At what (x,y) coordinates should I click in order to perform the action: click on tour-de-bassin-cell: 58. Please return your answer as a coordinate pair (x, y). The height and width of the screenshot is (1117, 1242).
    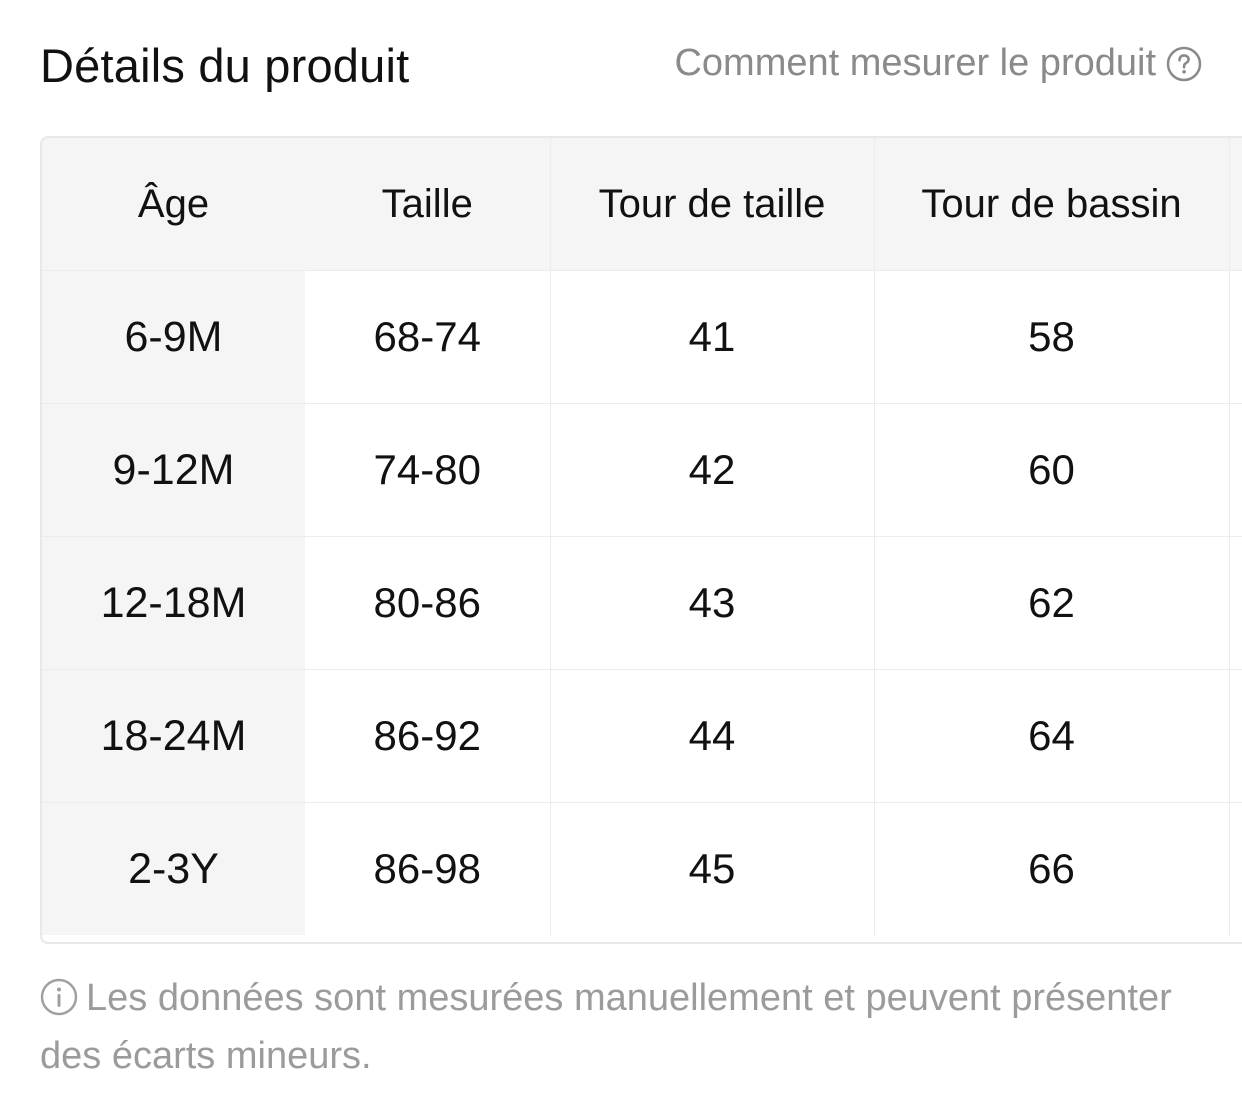
    Looking at the image, I should click on (1052, 337).